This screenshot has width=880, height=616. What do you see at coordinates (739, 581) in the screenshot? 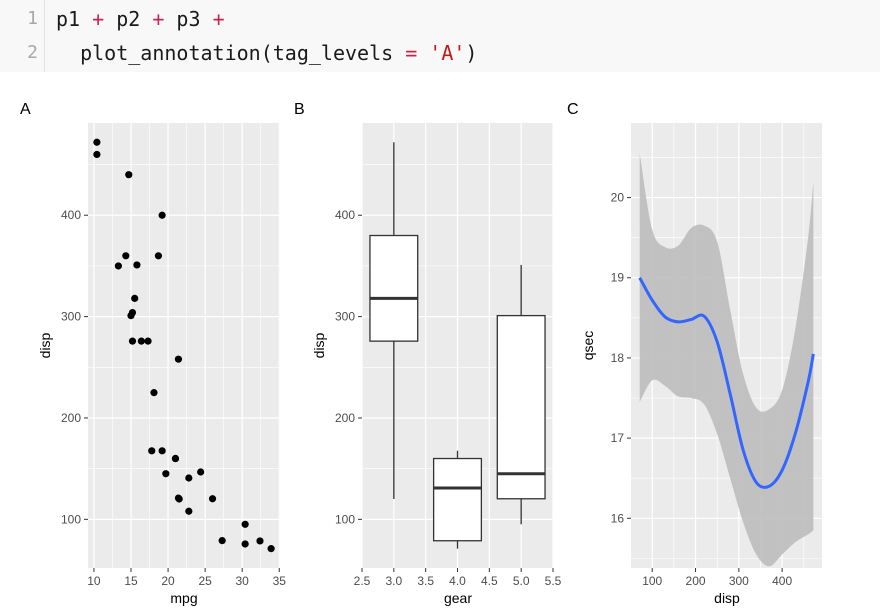
I see `x-tick-label: 300` at bounding box center [739, 581].